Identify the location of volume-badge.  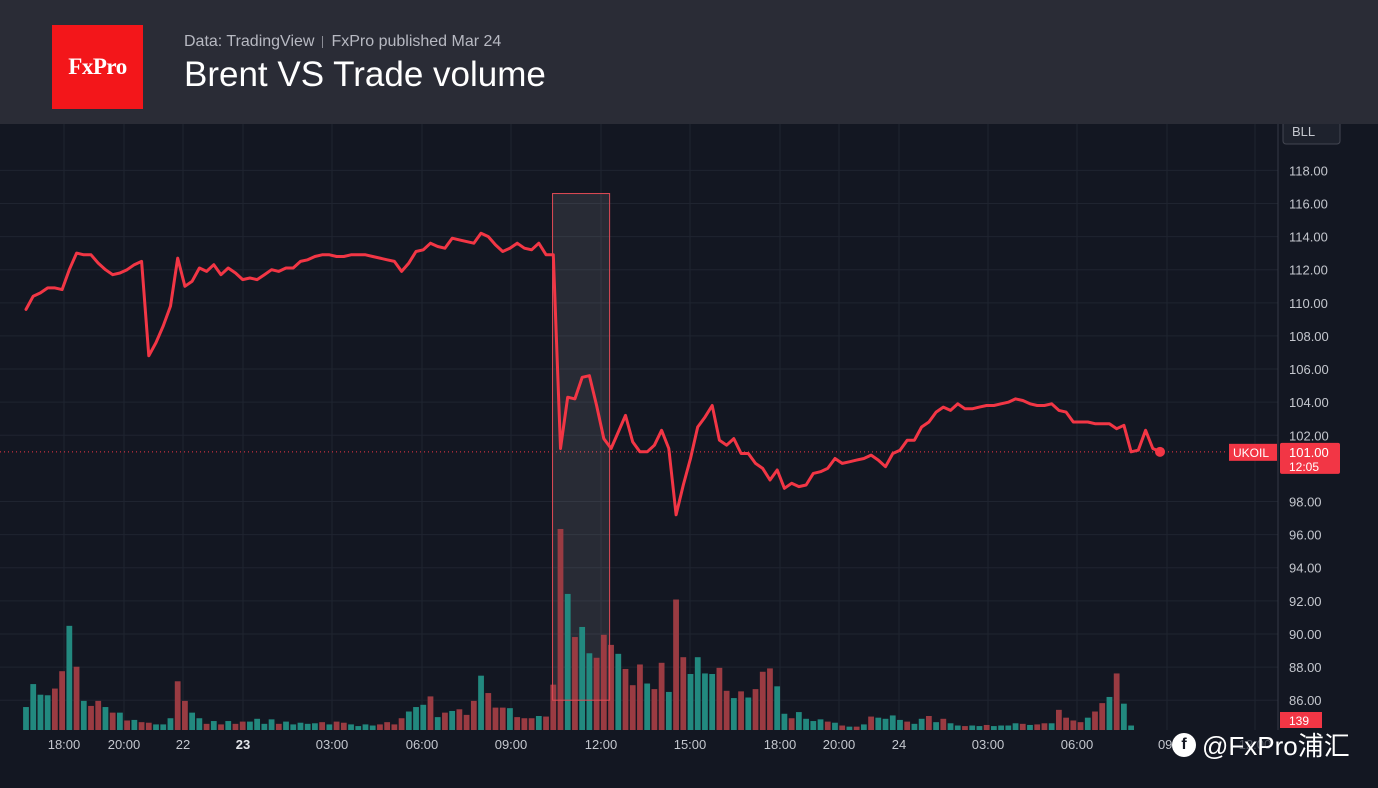
(1301, 720).